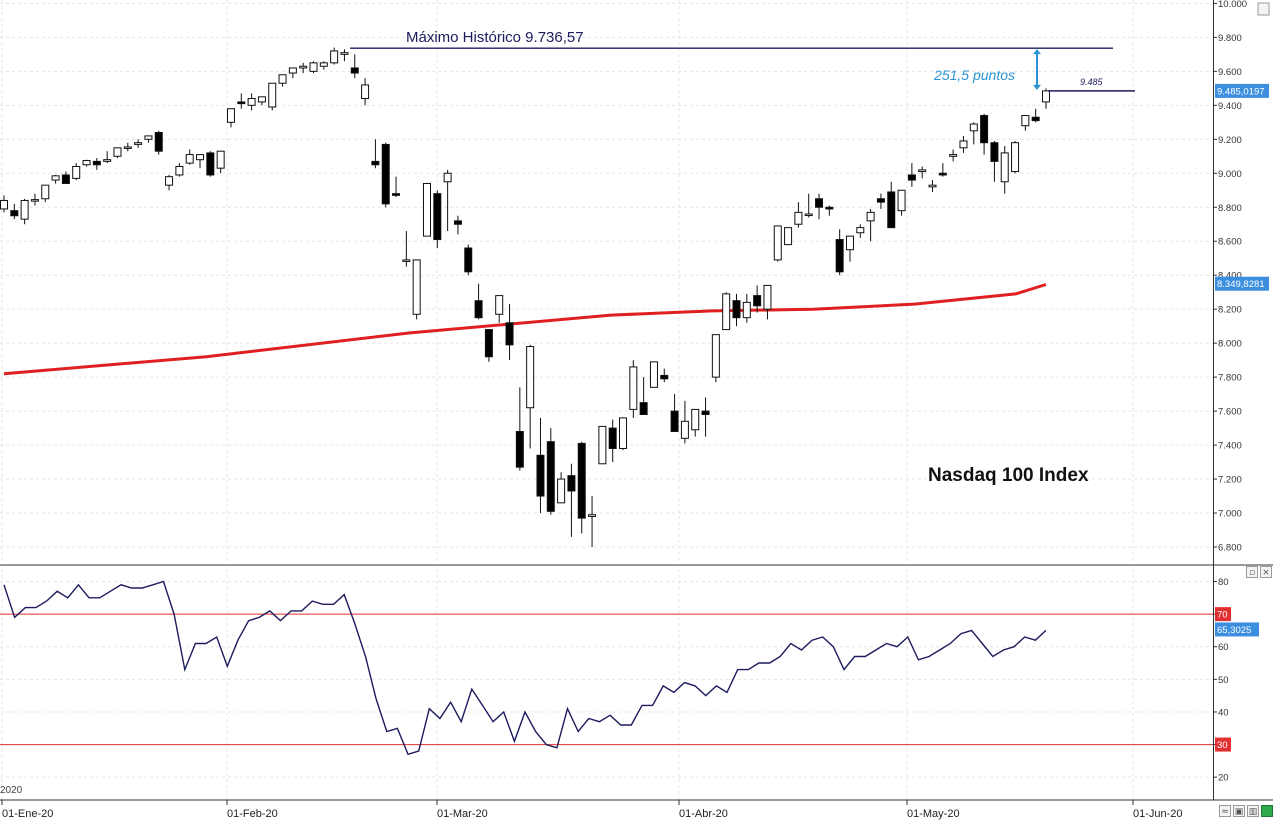  I want to click on x-tick-label: 01-Mar-20, so click(462, 814).